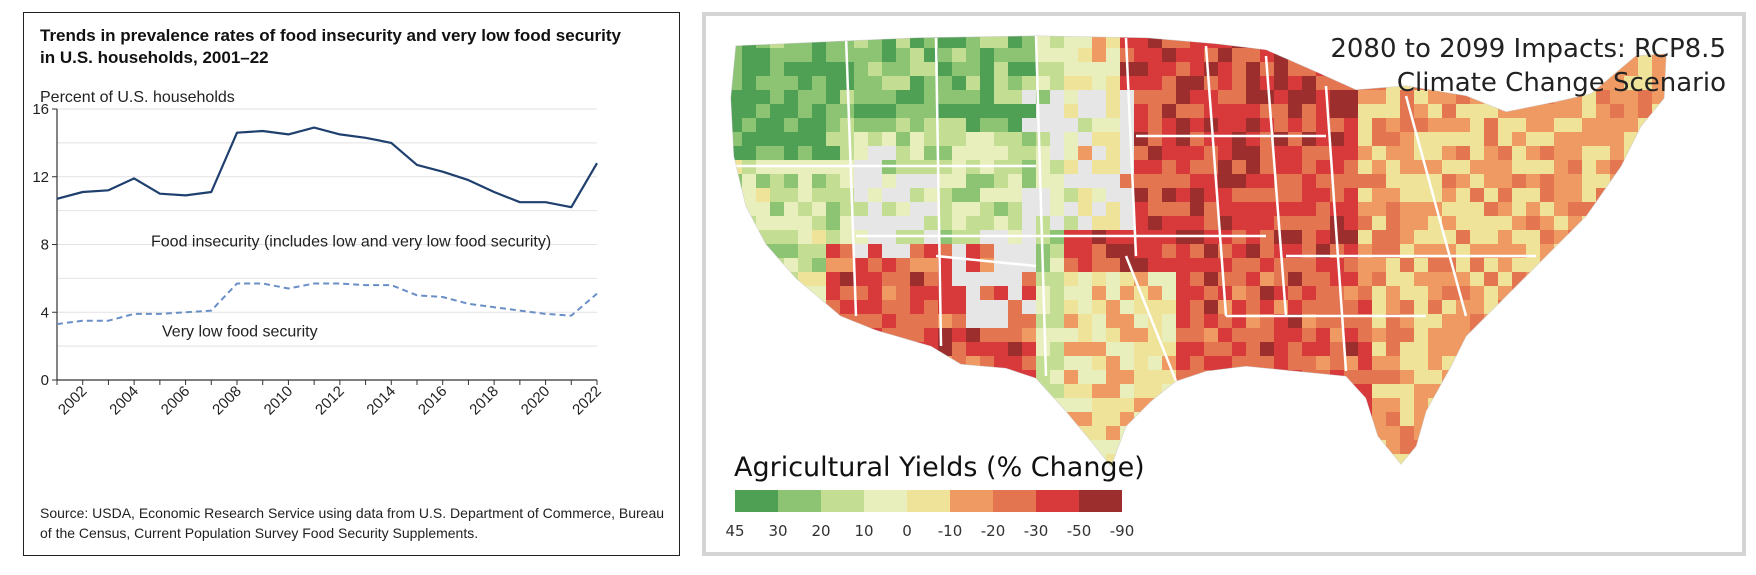 This screenshot has height=575, width=1756. I want to click on legend-swatch, so click(885, 501).